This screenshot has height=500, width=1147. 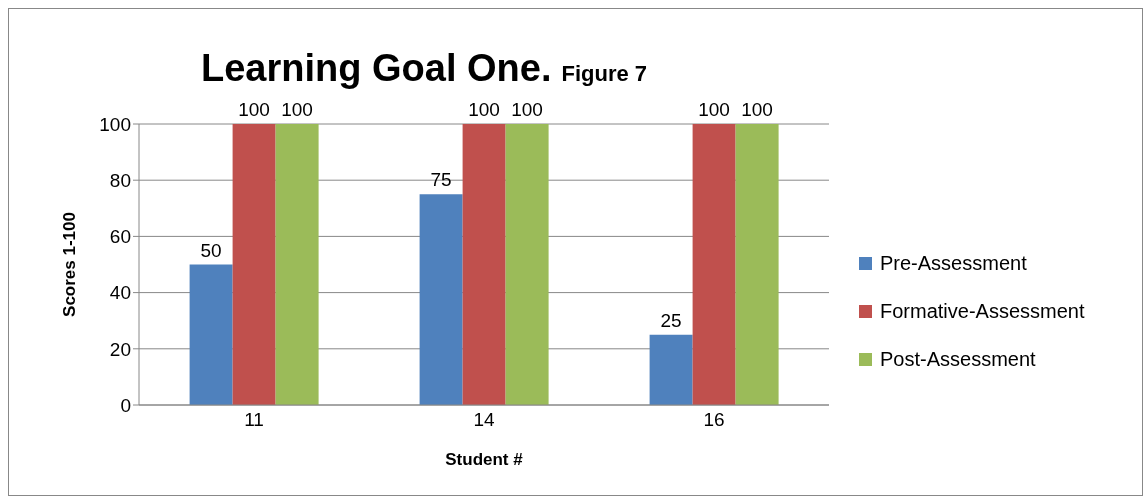 I want to click on x-tick-label: 11, so click(x=254, y=420).